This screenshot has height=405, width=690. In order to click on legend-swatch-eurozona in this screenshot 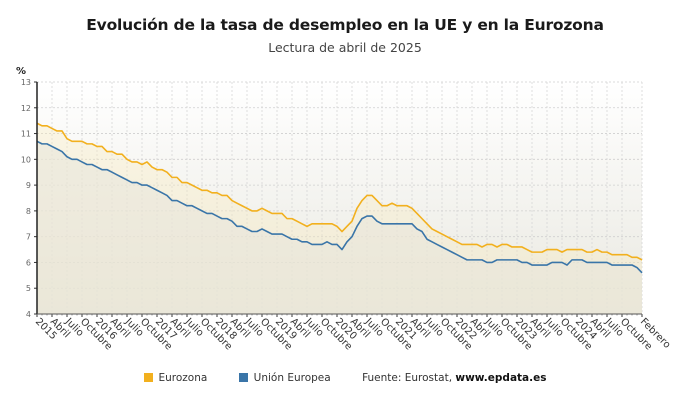, I will do `click(148, 377)`.